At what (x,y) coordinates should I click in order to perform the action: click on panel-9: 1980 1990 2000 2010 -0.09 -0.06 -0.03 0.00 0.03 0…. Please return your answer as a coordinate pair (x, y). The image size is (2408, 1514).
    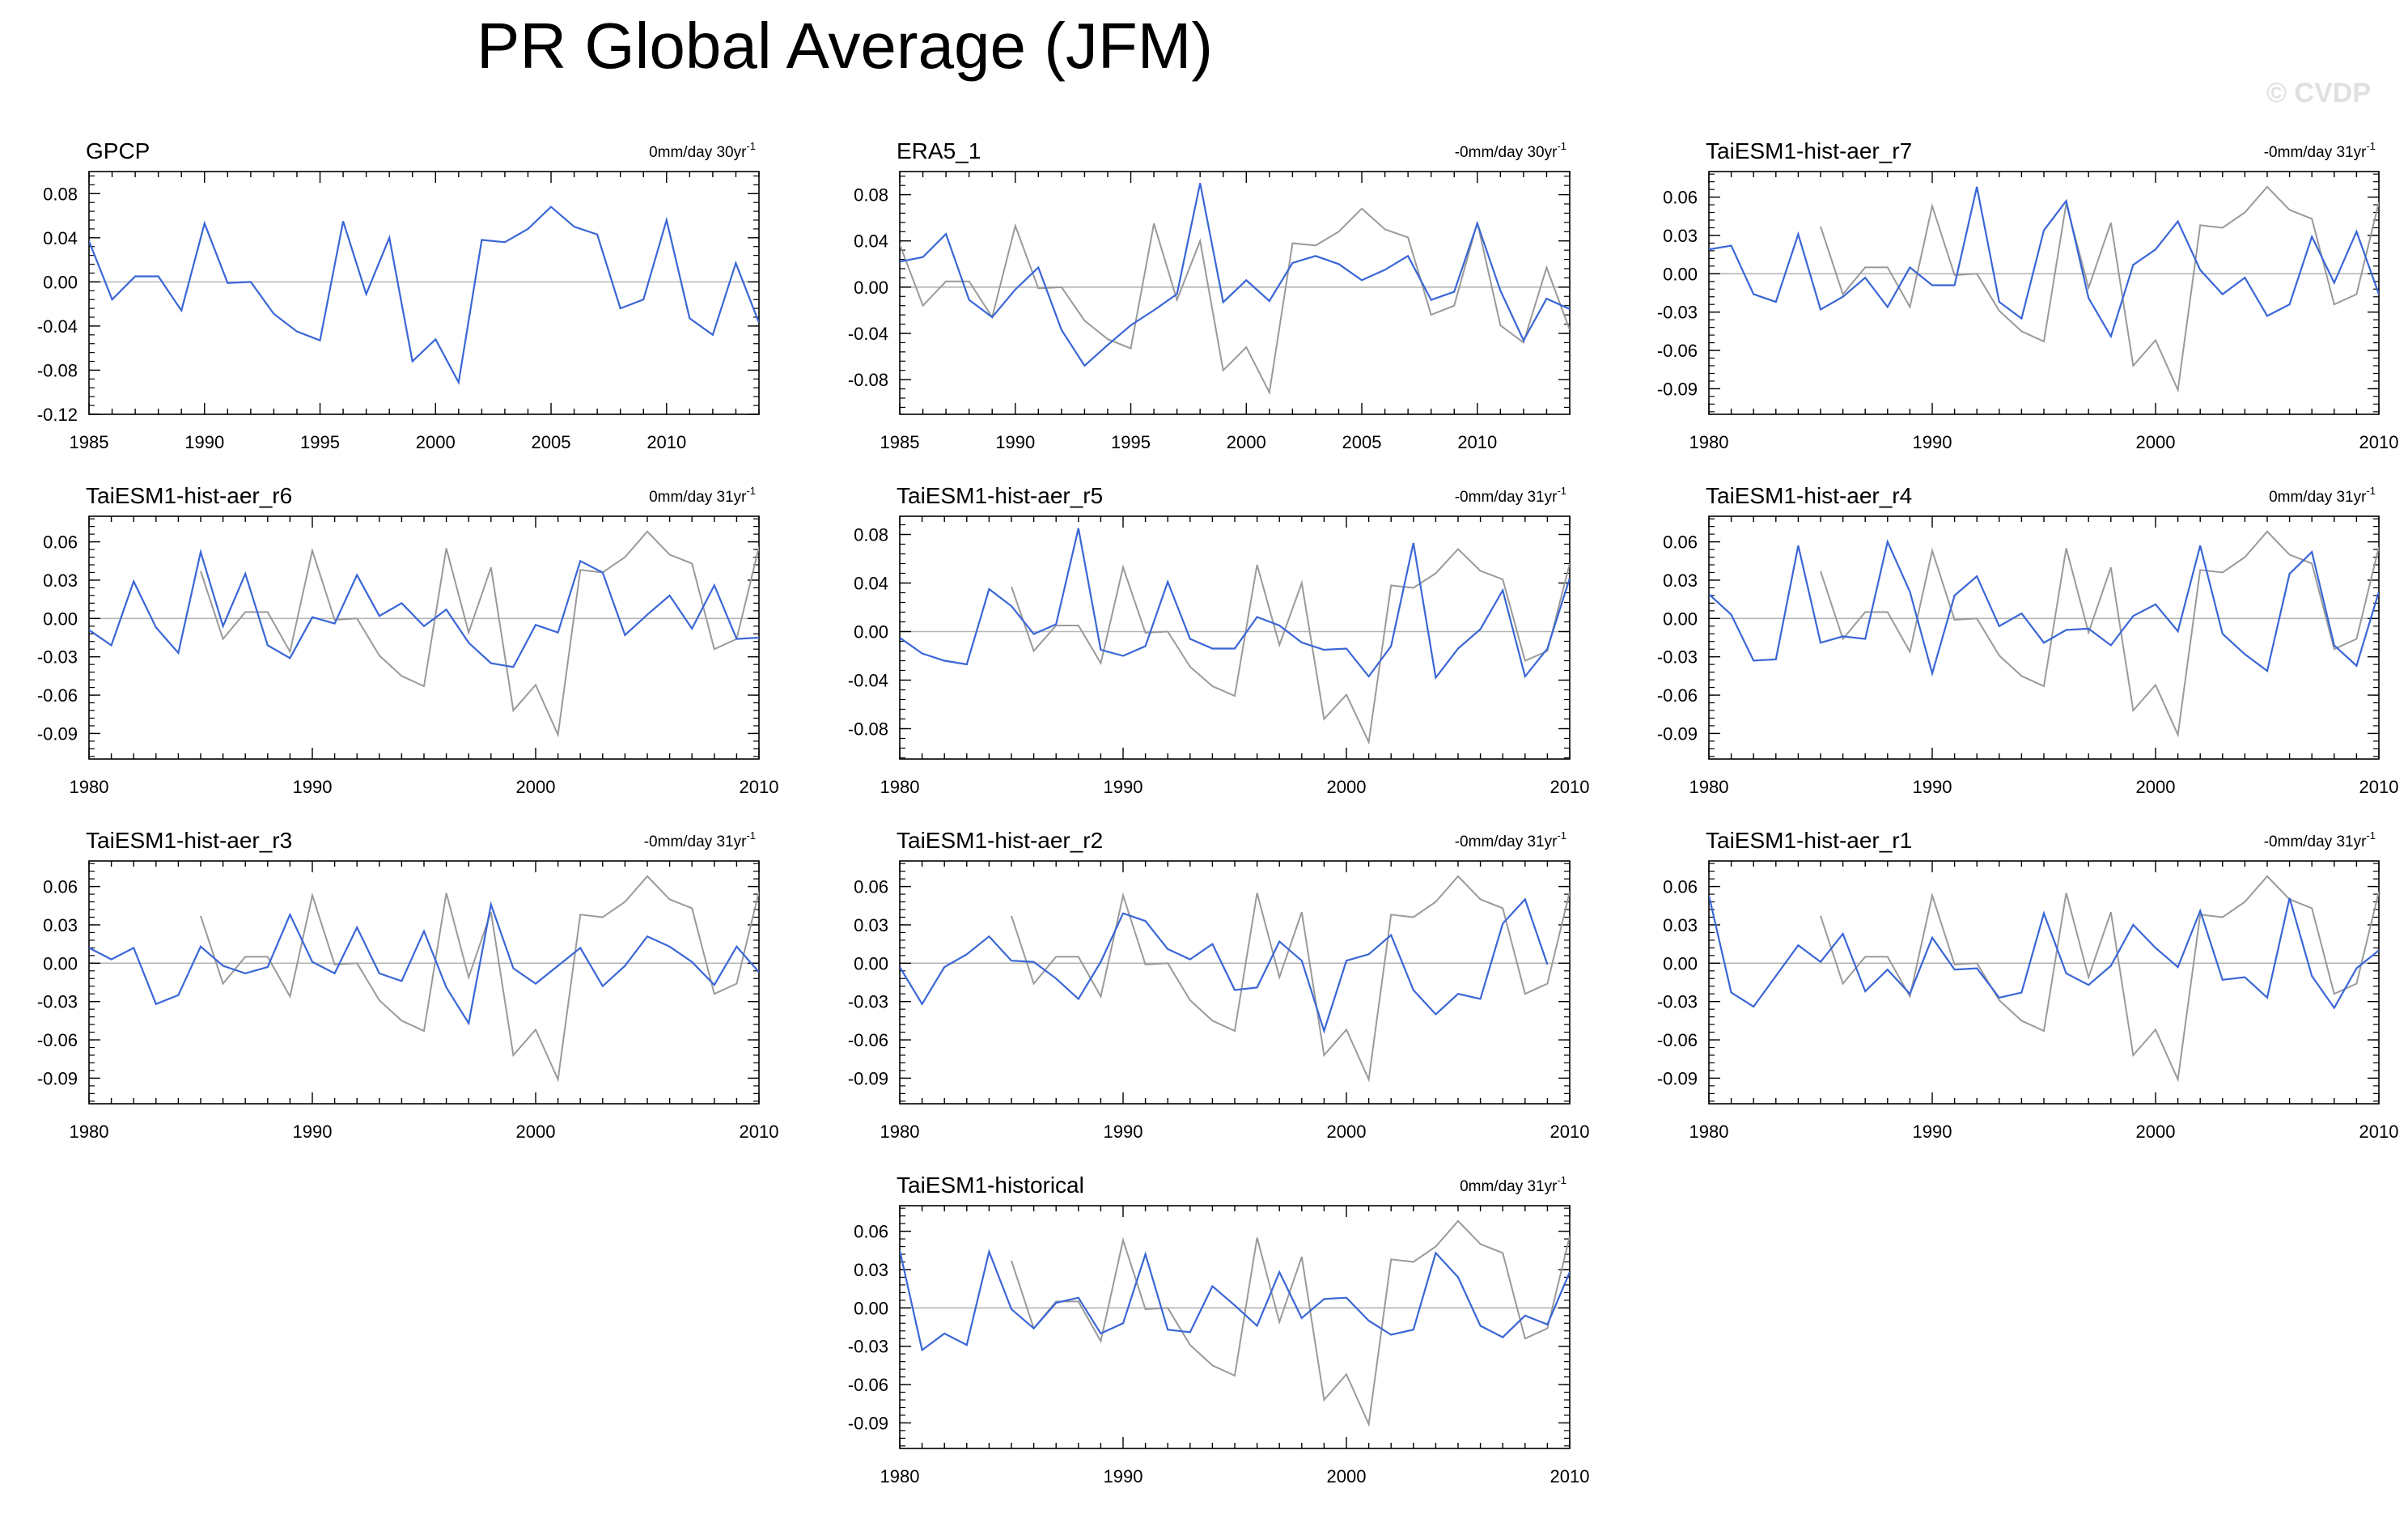
    Looking at the image, I should click on (2028, 985).